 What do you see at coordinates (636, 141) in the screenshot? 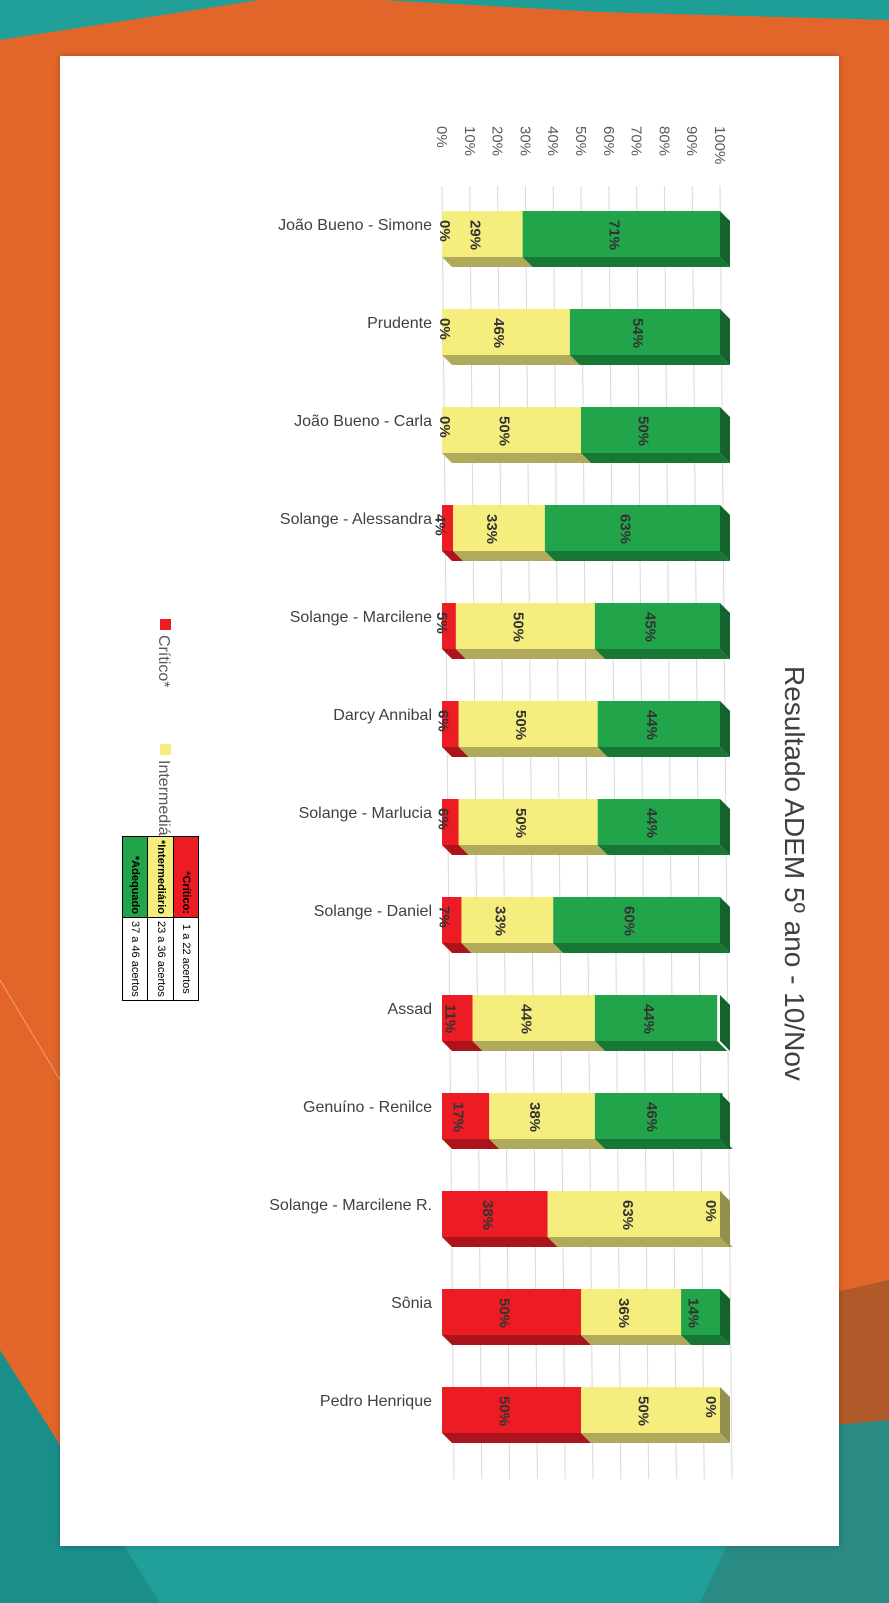
I see `value-tick-label: 70%` at bounding box center [636, 141].